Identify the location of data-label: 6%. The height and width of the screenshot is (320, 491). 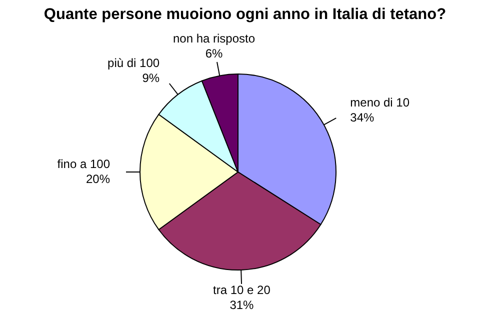
(214, 53).